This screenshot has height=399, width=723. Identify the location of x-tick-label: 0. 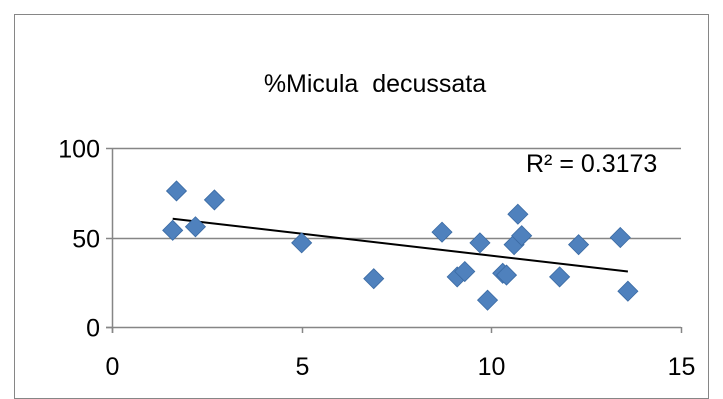
(113, 367).